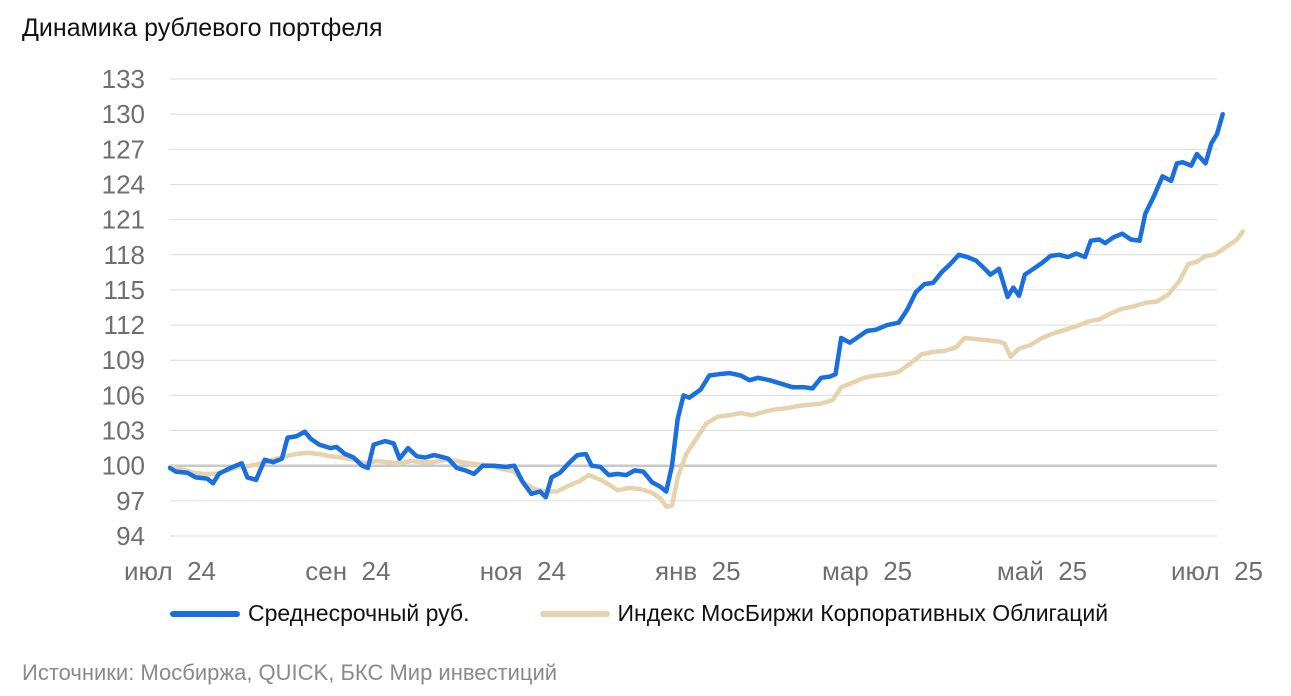  I want to click on legend-item-series-1: Среднесрочный руб., so click(320, 613).